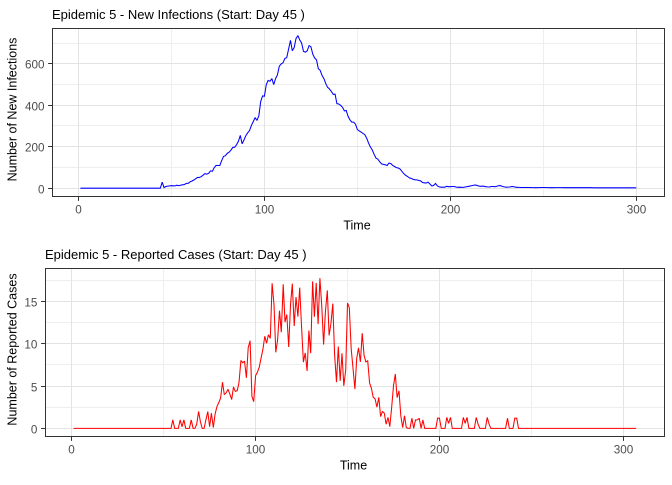 The image size is (672, 485). Describe the element at coordinates (31, 344) in the screenshot. I see `svg-text: 10` at that location.